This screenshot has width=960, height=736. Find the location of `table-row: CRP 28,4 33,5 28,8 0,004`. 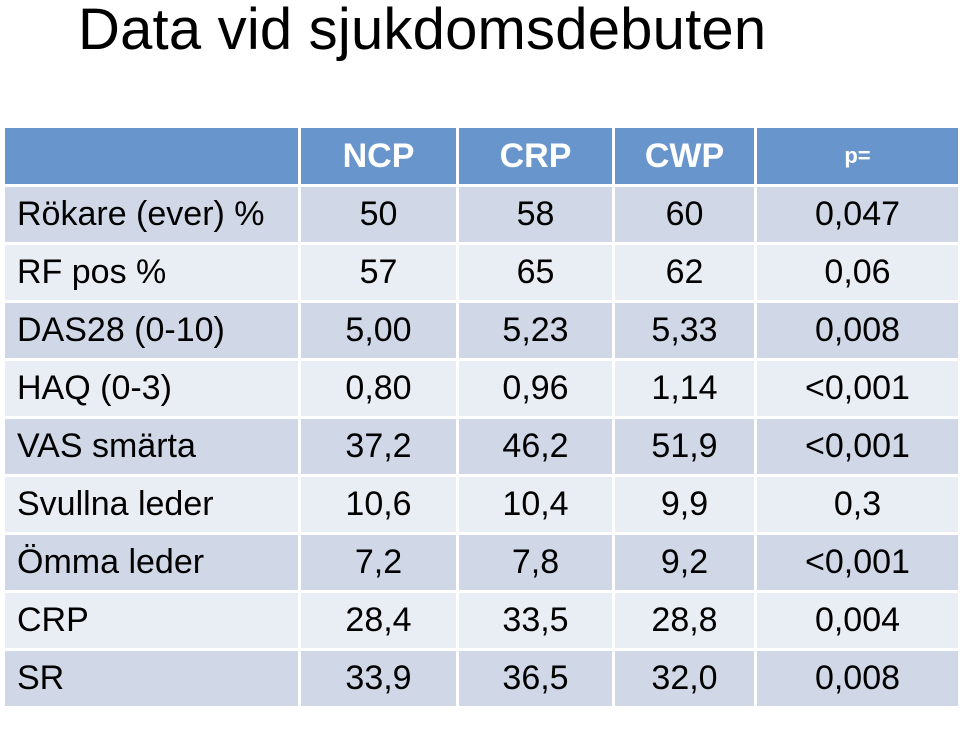

table-row: CRP 28,4 33,5 28,8 0,004 is located at coordinates (481, 620).